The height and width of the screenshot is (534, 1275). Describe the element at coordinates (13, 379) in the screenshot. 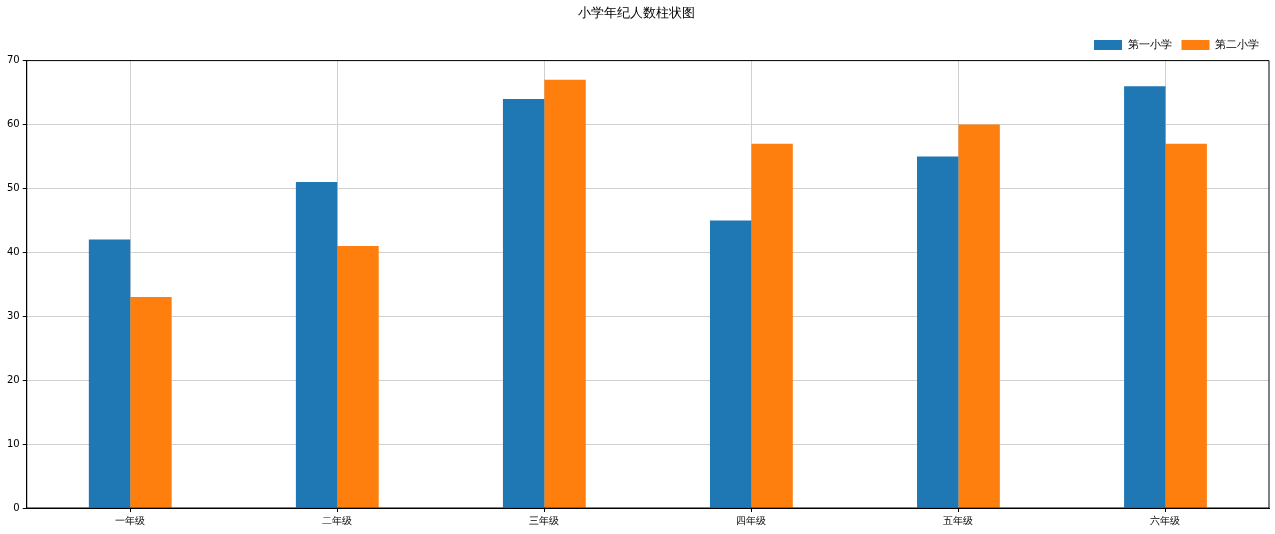

I see `y-tick-label: 20` at that location.